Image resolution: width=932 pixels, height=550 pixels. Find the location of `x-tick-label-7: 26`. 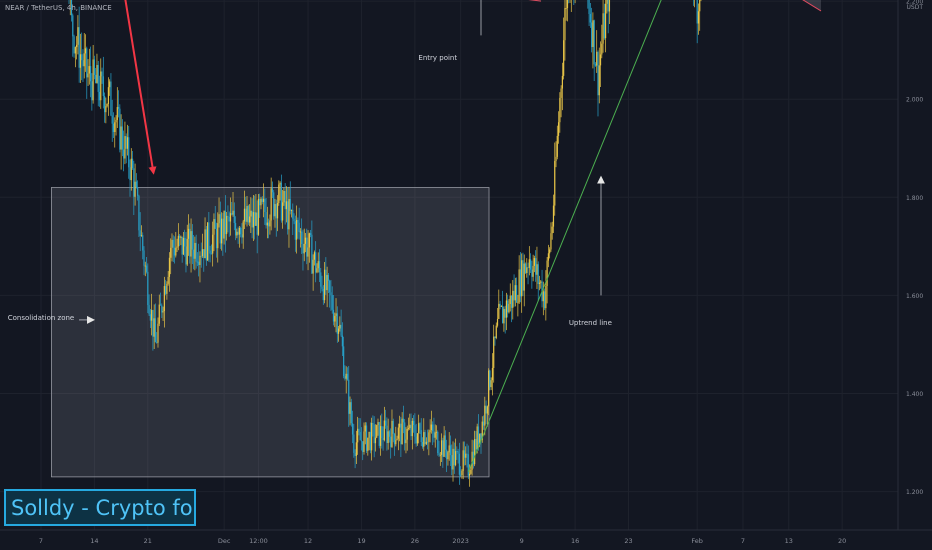

x-tick-label-7: 26 is located at coordinates (415, 541).